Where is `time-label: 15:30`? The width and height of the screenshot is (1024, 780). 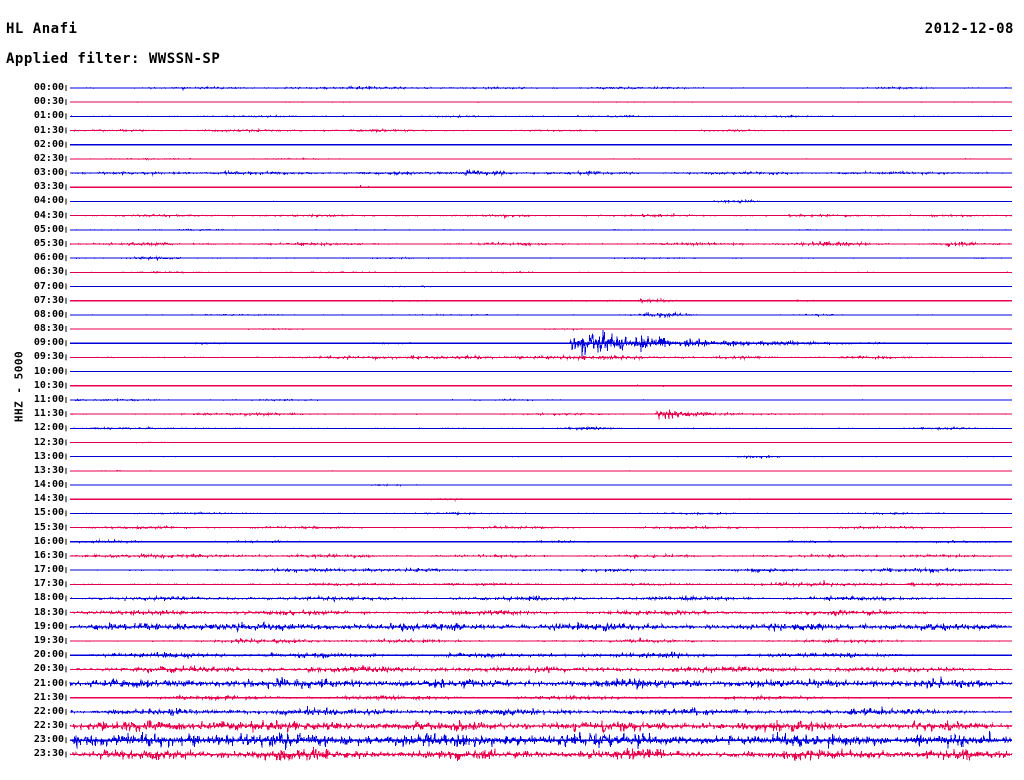 time-label: 15:30 is located at coordinates (48, 527).